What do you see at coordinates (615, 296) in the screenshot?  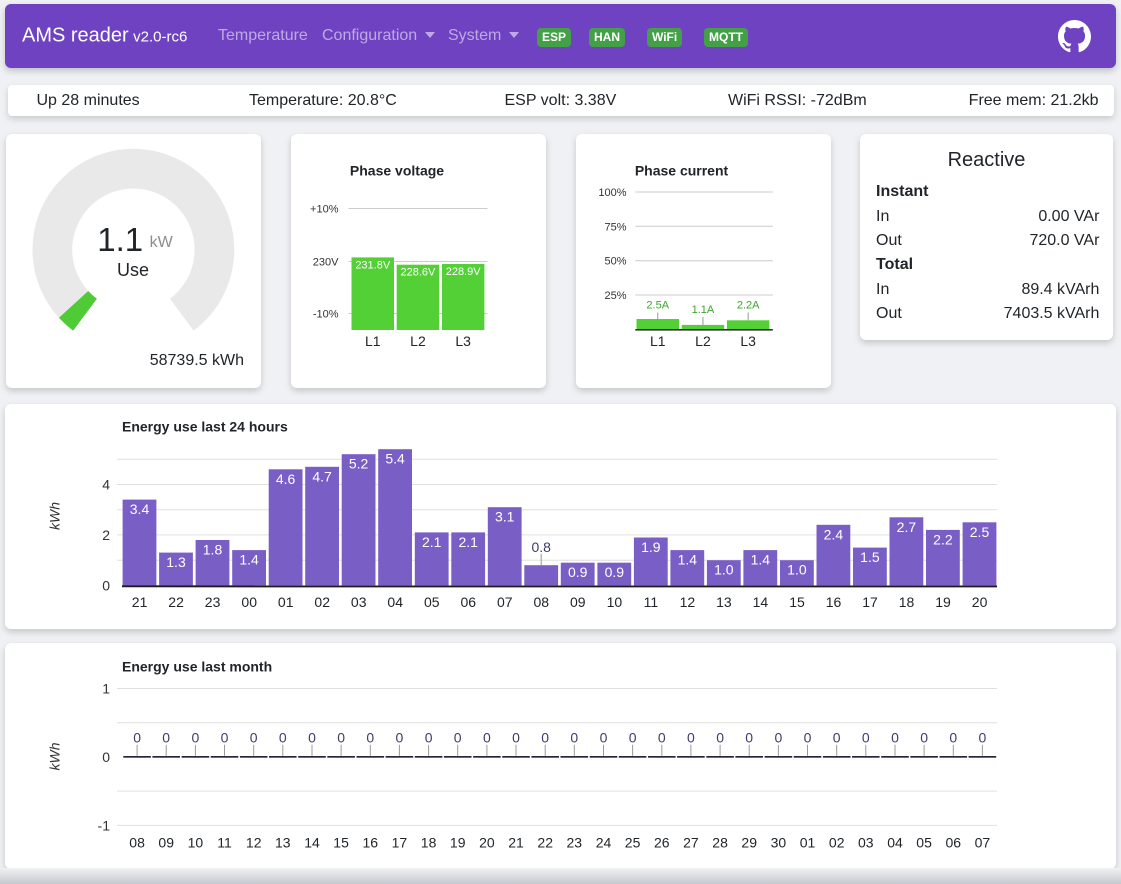 I see `svg-text: 25%` at bounding box center [615, 296].